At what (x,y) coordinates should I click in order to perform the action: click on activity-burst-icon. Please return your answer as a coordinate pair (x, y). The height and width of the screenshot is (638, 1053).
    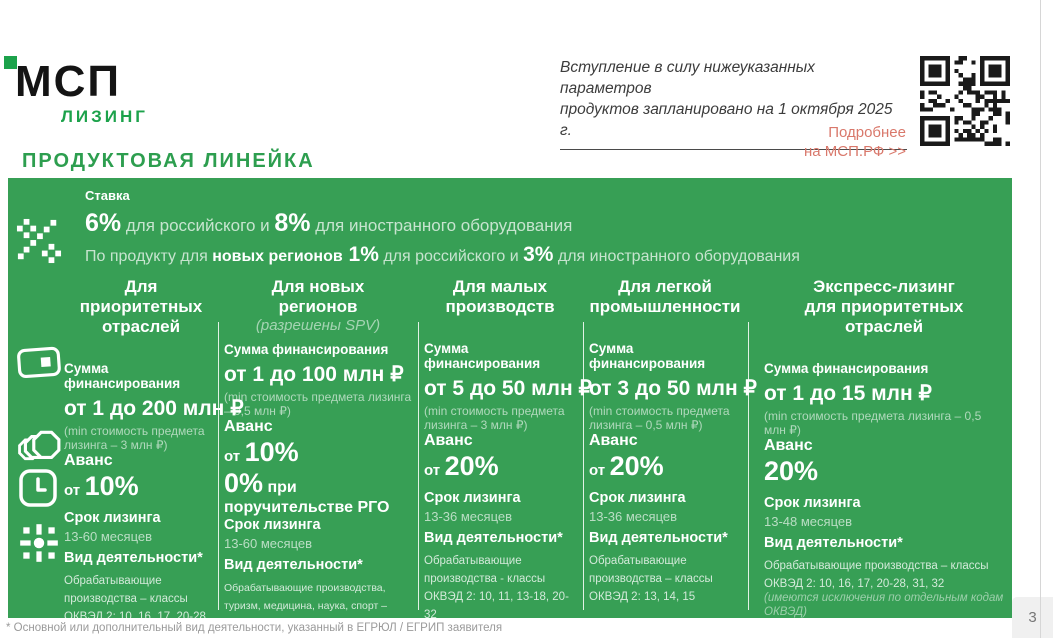
    Looking at the image, I should click on (39, 543).